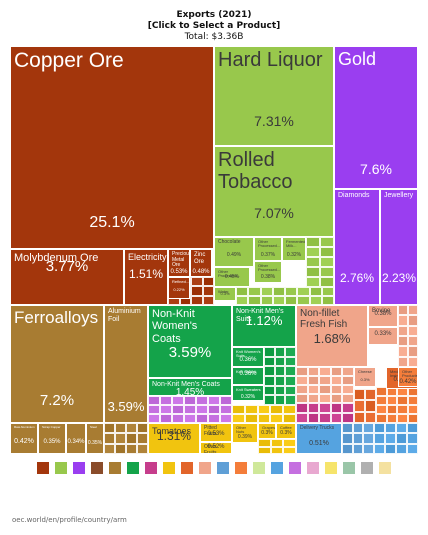 The image size is (428, 535). Describe the element at coordinates (214, 26) in the screenshot. I see `select-product-link: [Click to Select a Product]` at that location.